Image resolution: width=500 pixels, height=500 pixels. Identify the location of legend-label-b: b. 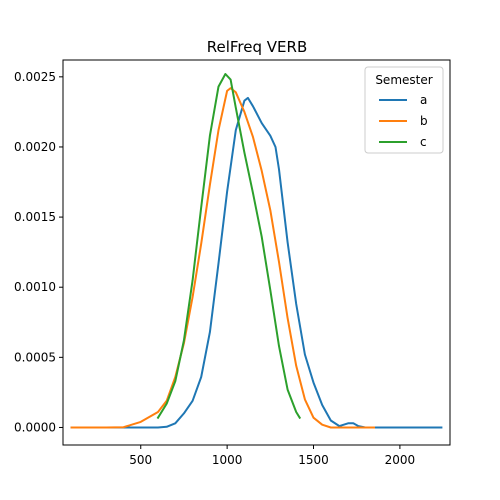
(424, 121).